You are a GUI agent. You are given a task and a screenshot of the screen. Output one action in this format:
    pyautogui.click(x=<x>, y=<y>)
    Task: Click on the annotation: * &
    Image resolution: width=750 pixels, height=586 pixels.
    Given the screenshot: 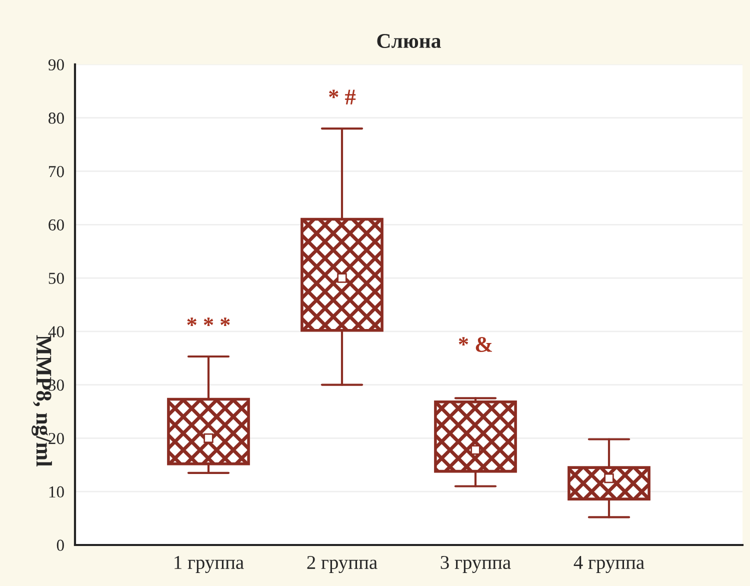 What is the action you would take?
    pyautogui.click(x=475, y=344)
    